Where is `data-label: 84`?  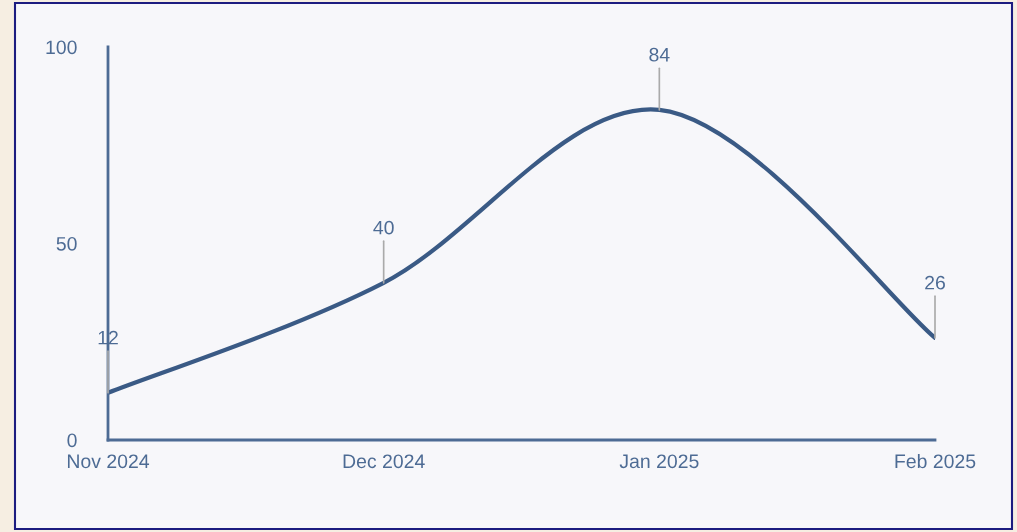 data-label: 84 is located at coordinates (659, 54).